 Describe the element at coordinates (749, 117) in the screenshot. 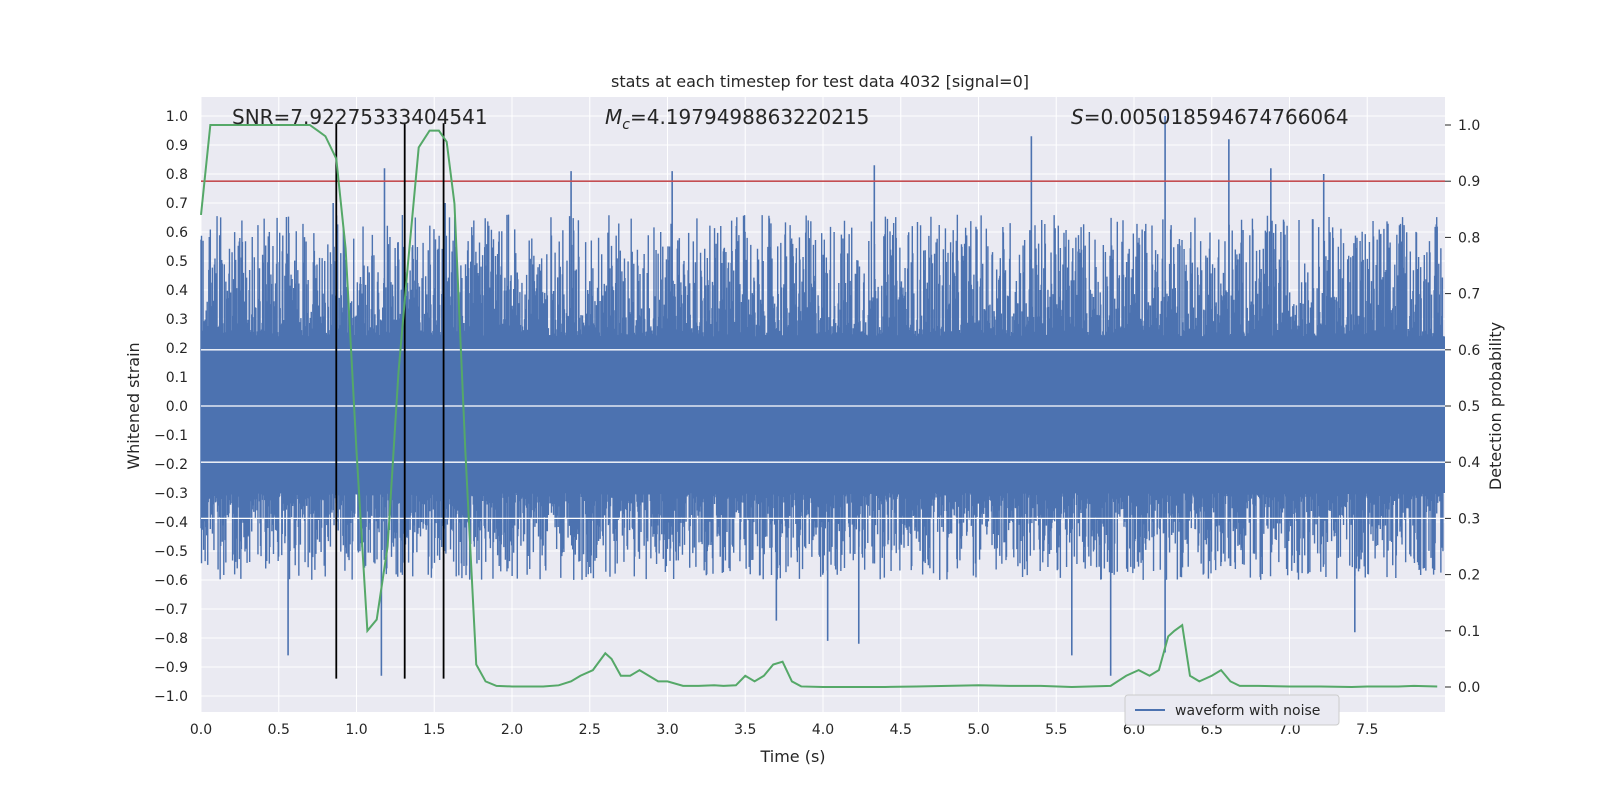

I see `chirp-mass-value: =4.1979498863220215` at that location.